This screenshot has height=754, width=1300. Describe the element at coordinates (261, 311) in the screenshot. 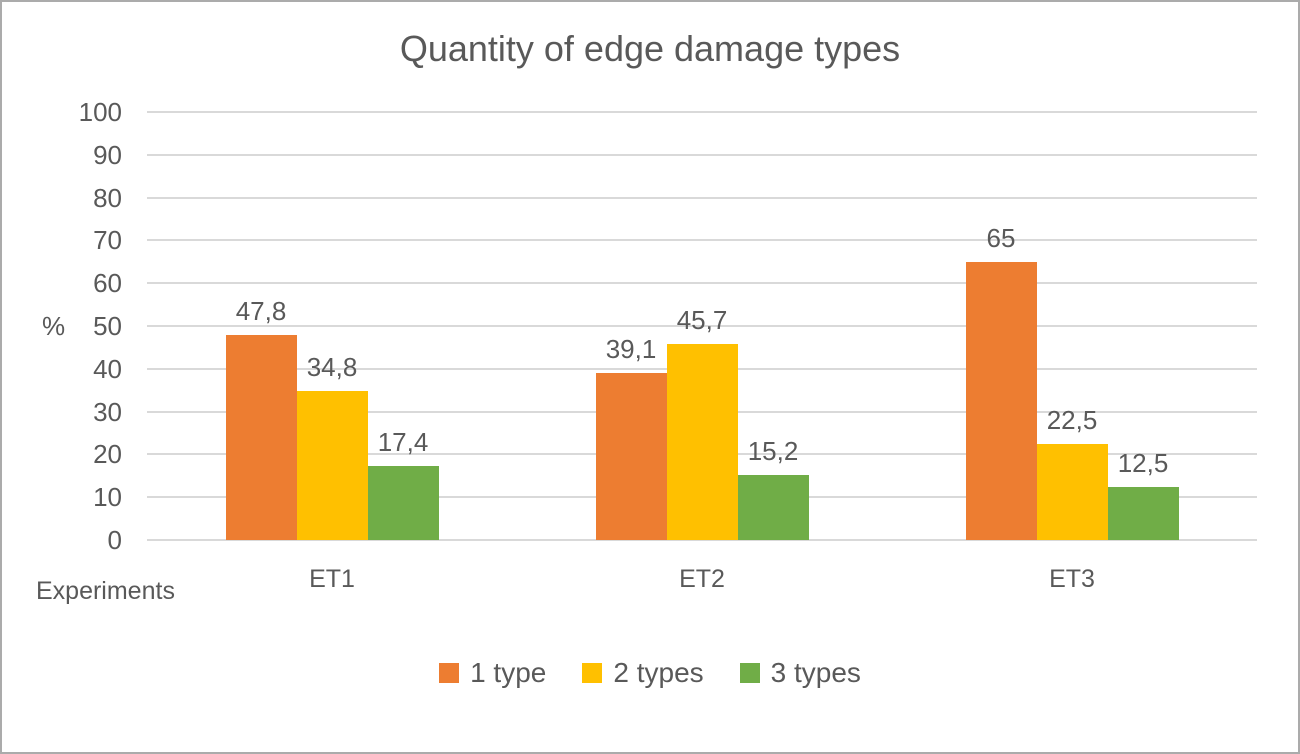

I see `bar-value-label-1-type-et1: 47,8` at that location.